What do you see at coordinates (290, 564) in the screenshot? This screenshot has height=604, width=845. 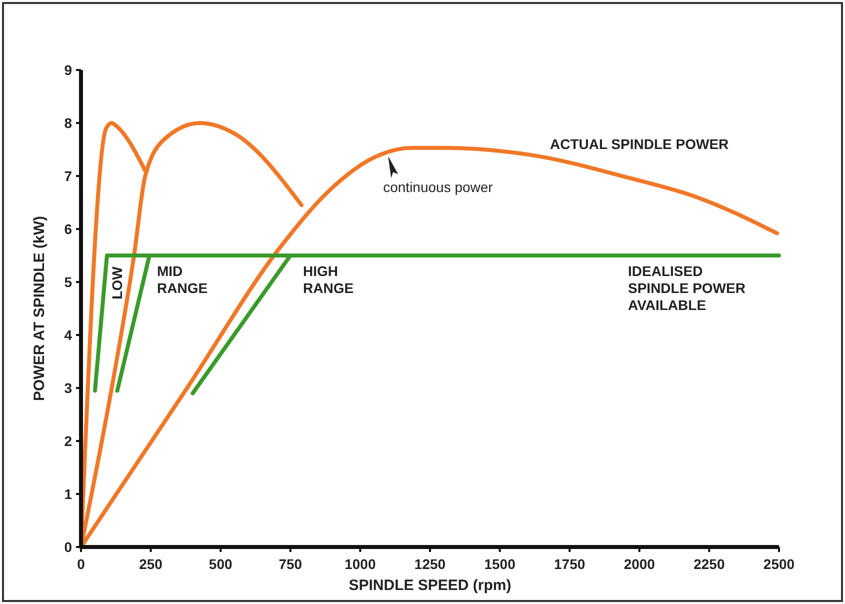 I see `x-tick-label: 750` at bounding box center [290, 564].